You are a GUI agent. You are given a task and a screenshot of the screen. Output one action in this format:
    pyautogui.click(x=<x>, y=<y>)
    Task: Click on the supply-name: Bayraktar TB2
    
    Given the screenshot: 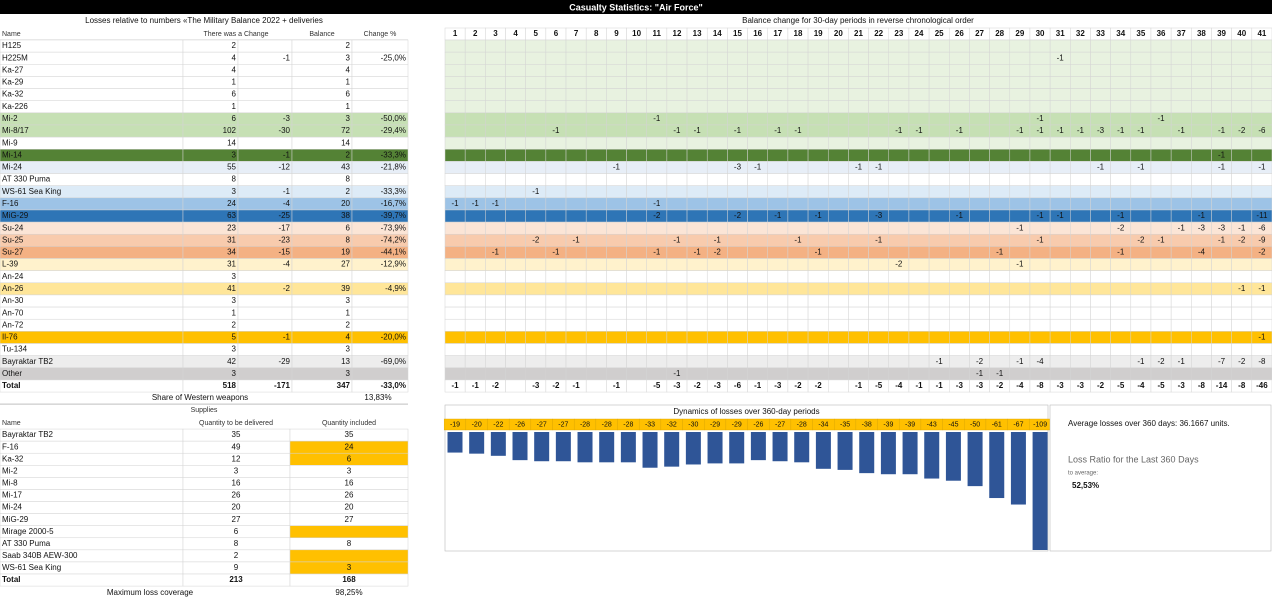 What is the action you would take?
    pyautogui.click(x=28, y=434)
    